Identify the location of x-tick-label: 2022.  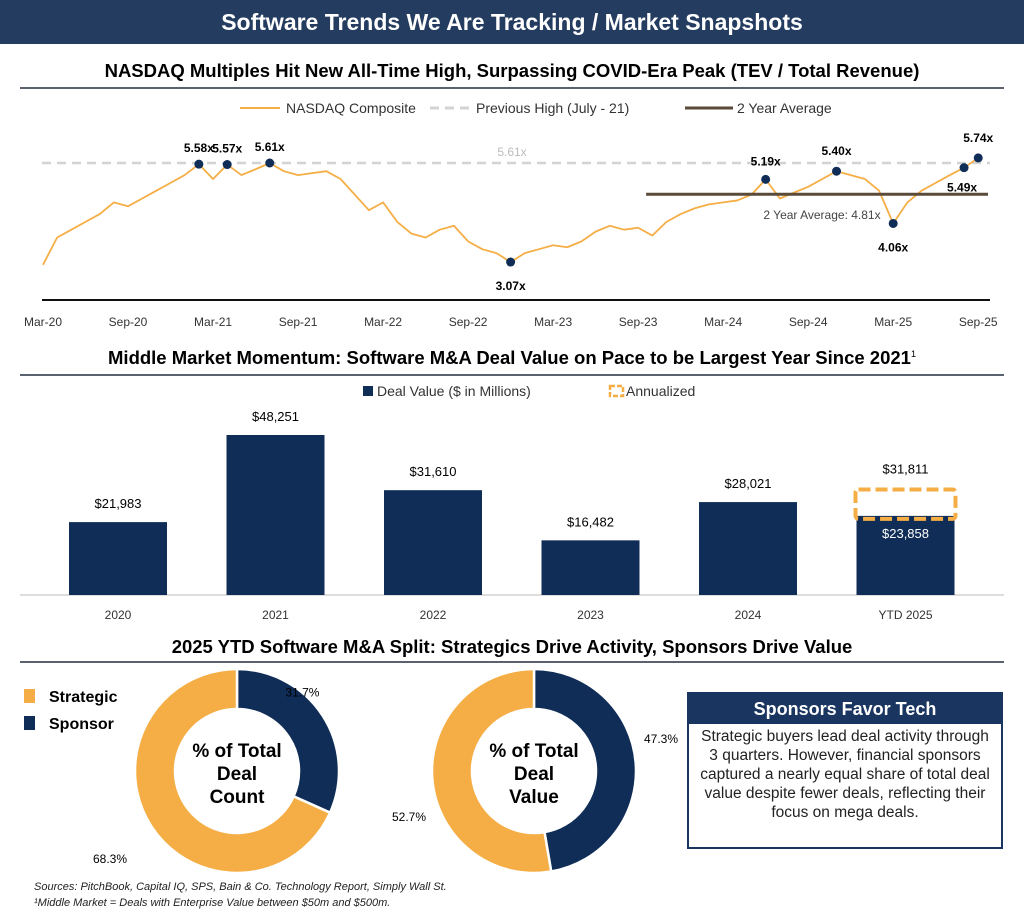
(433, 615).